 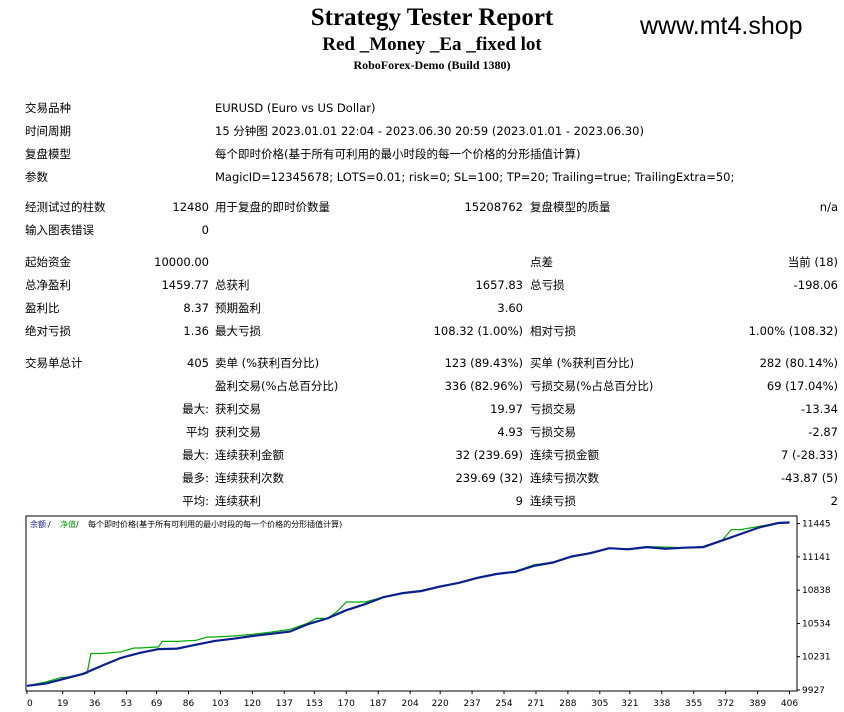 I want to click on profit-factor-label: 盈利比, so click(x=42, y=308).